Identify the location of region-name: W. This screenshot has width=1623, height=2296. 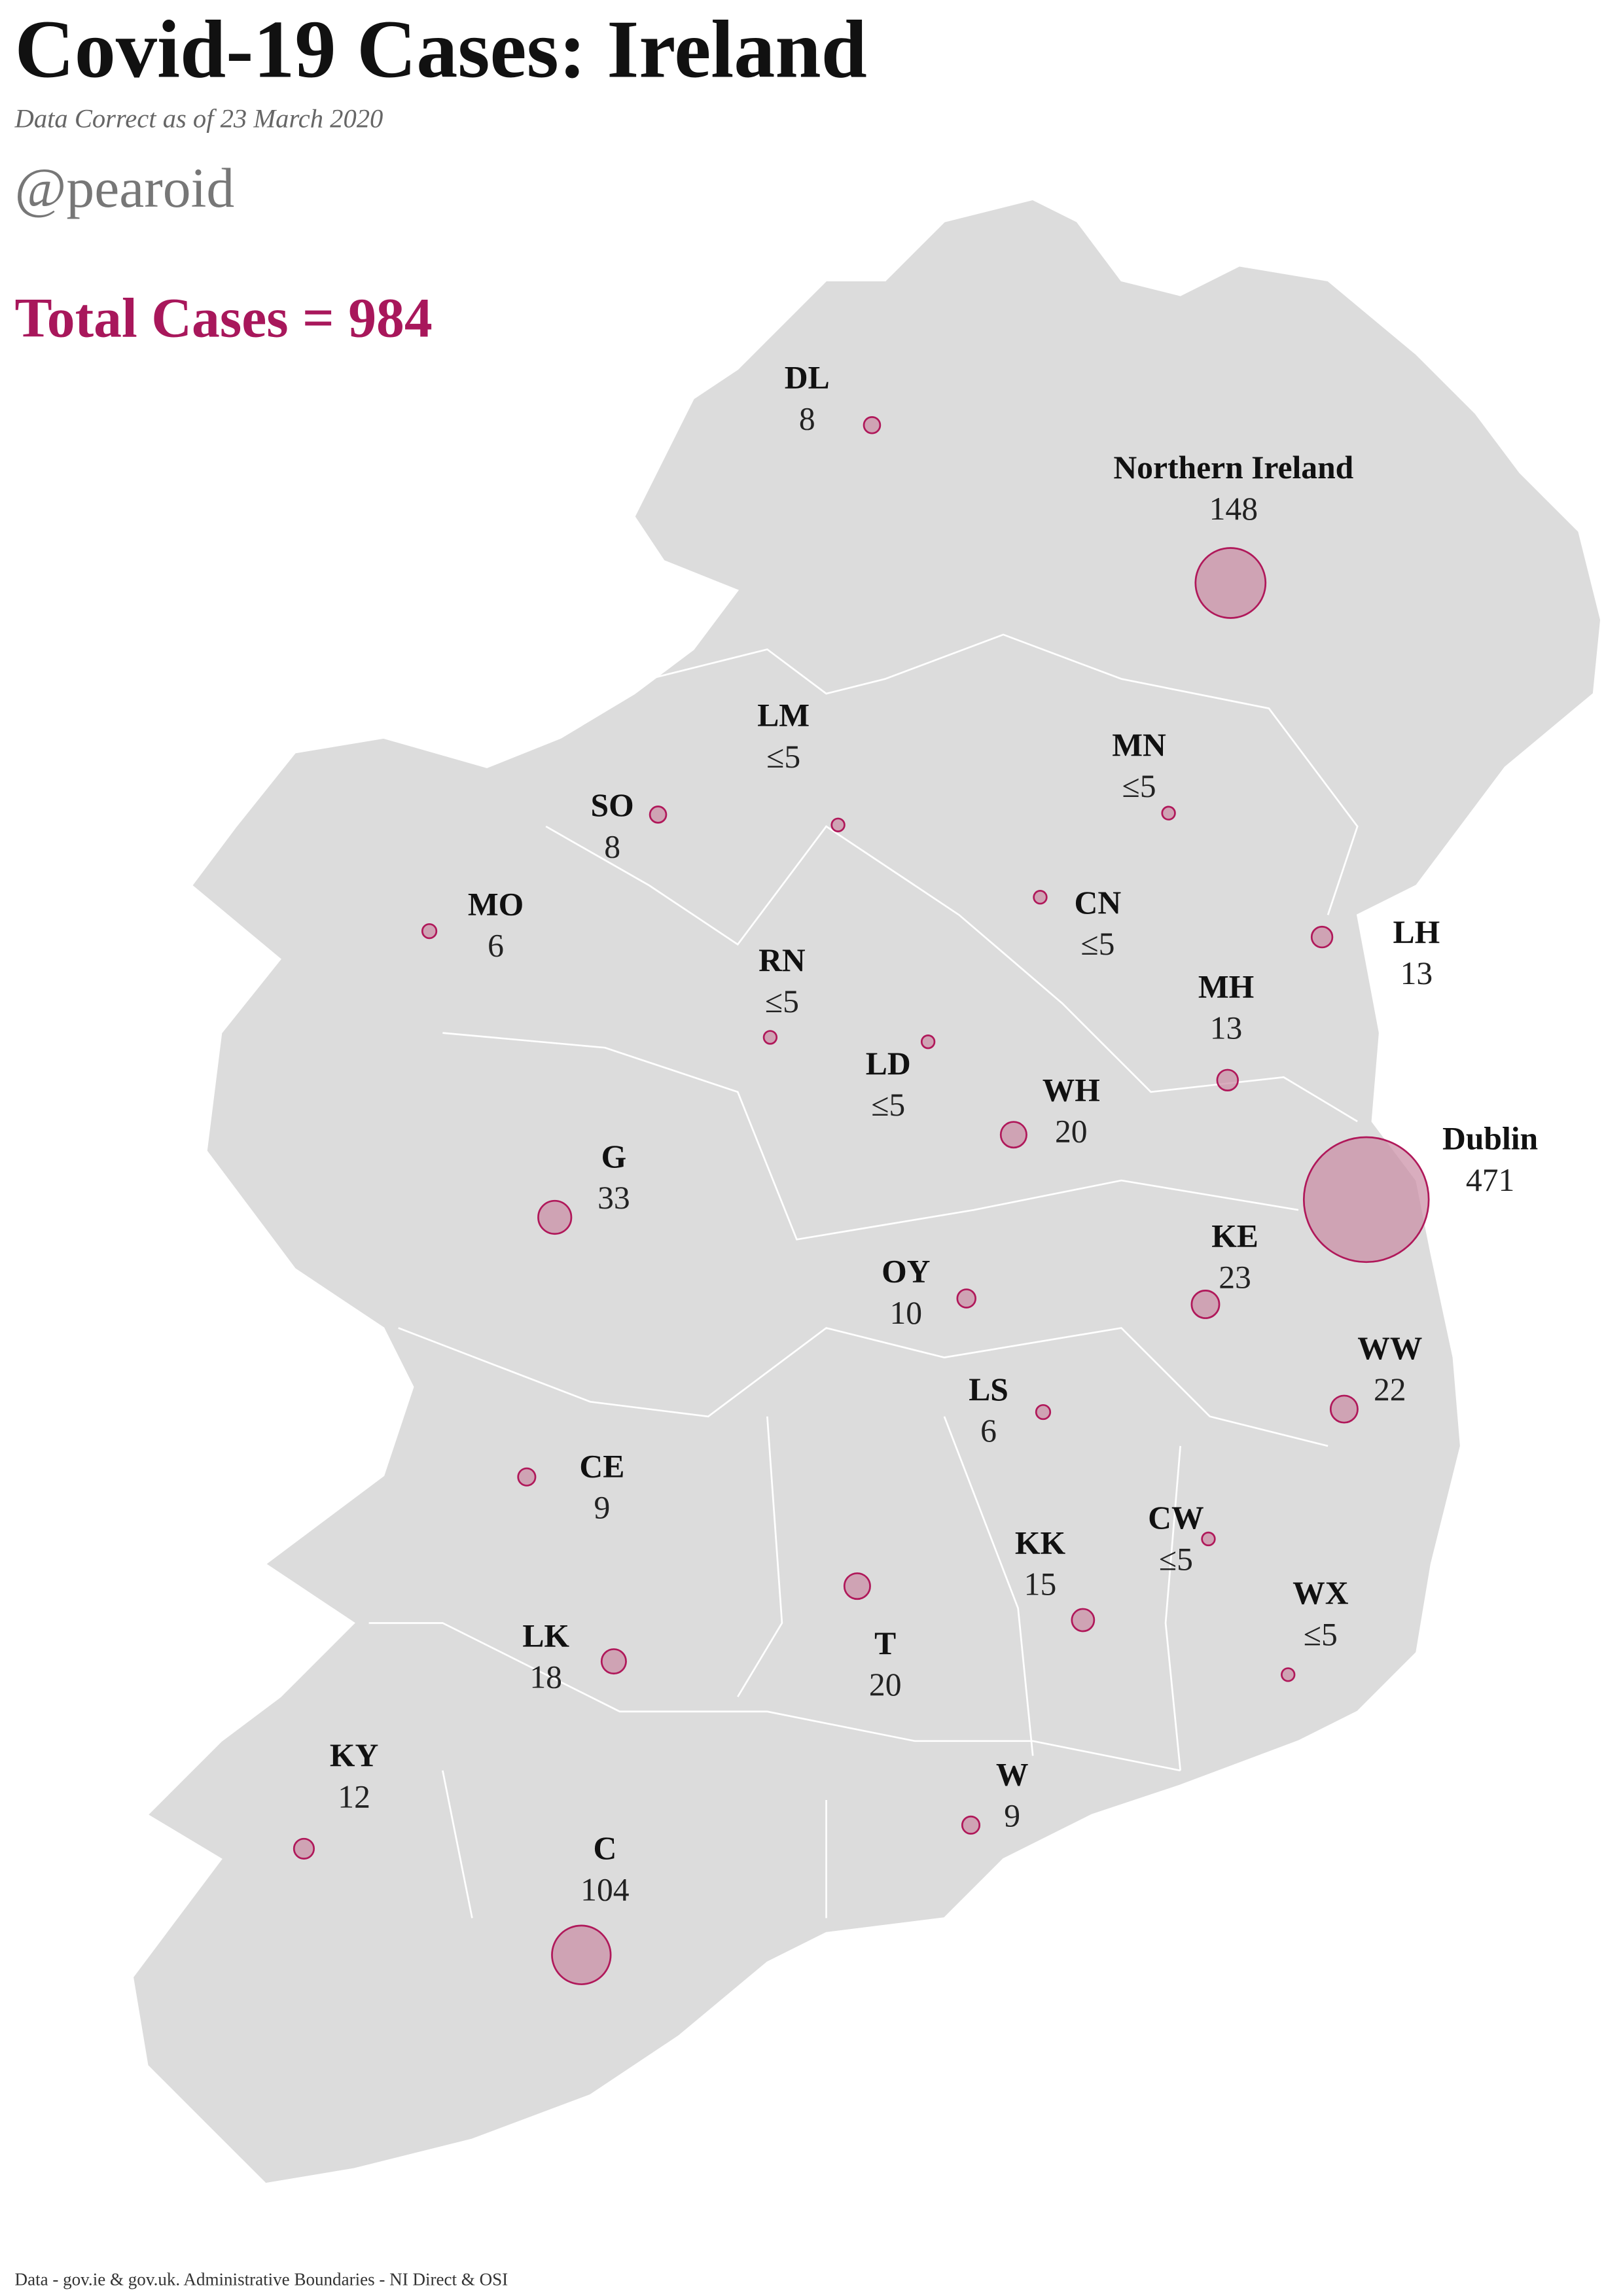
(1013, 1774).